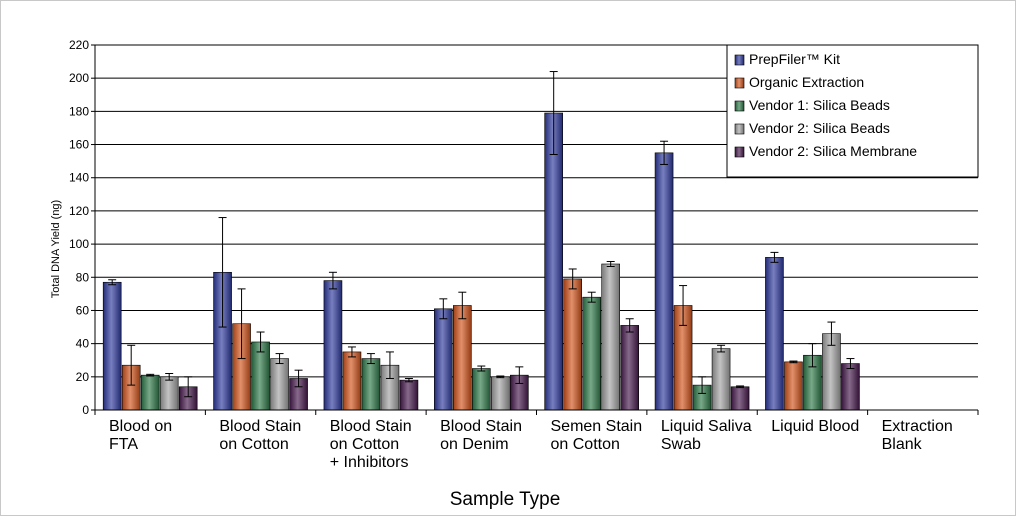  I want to click on x-tick-label: Blood on FTA, so click(140, 435).